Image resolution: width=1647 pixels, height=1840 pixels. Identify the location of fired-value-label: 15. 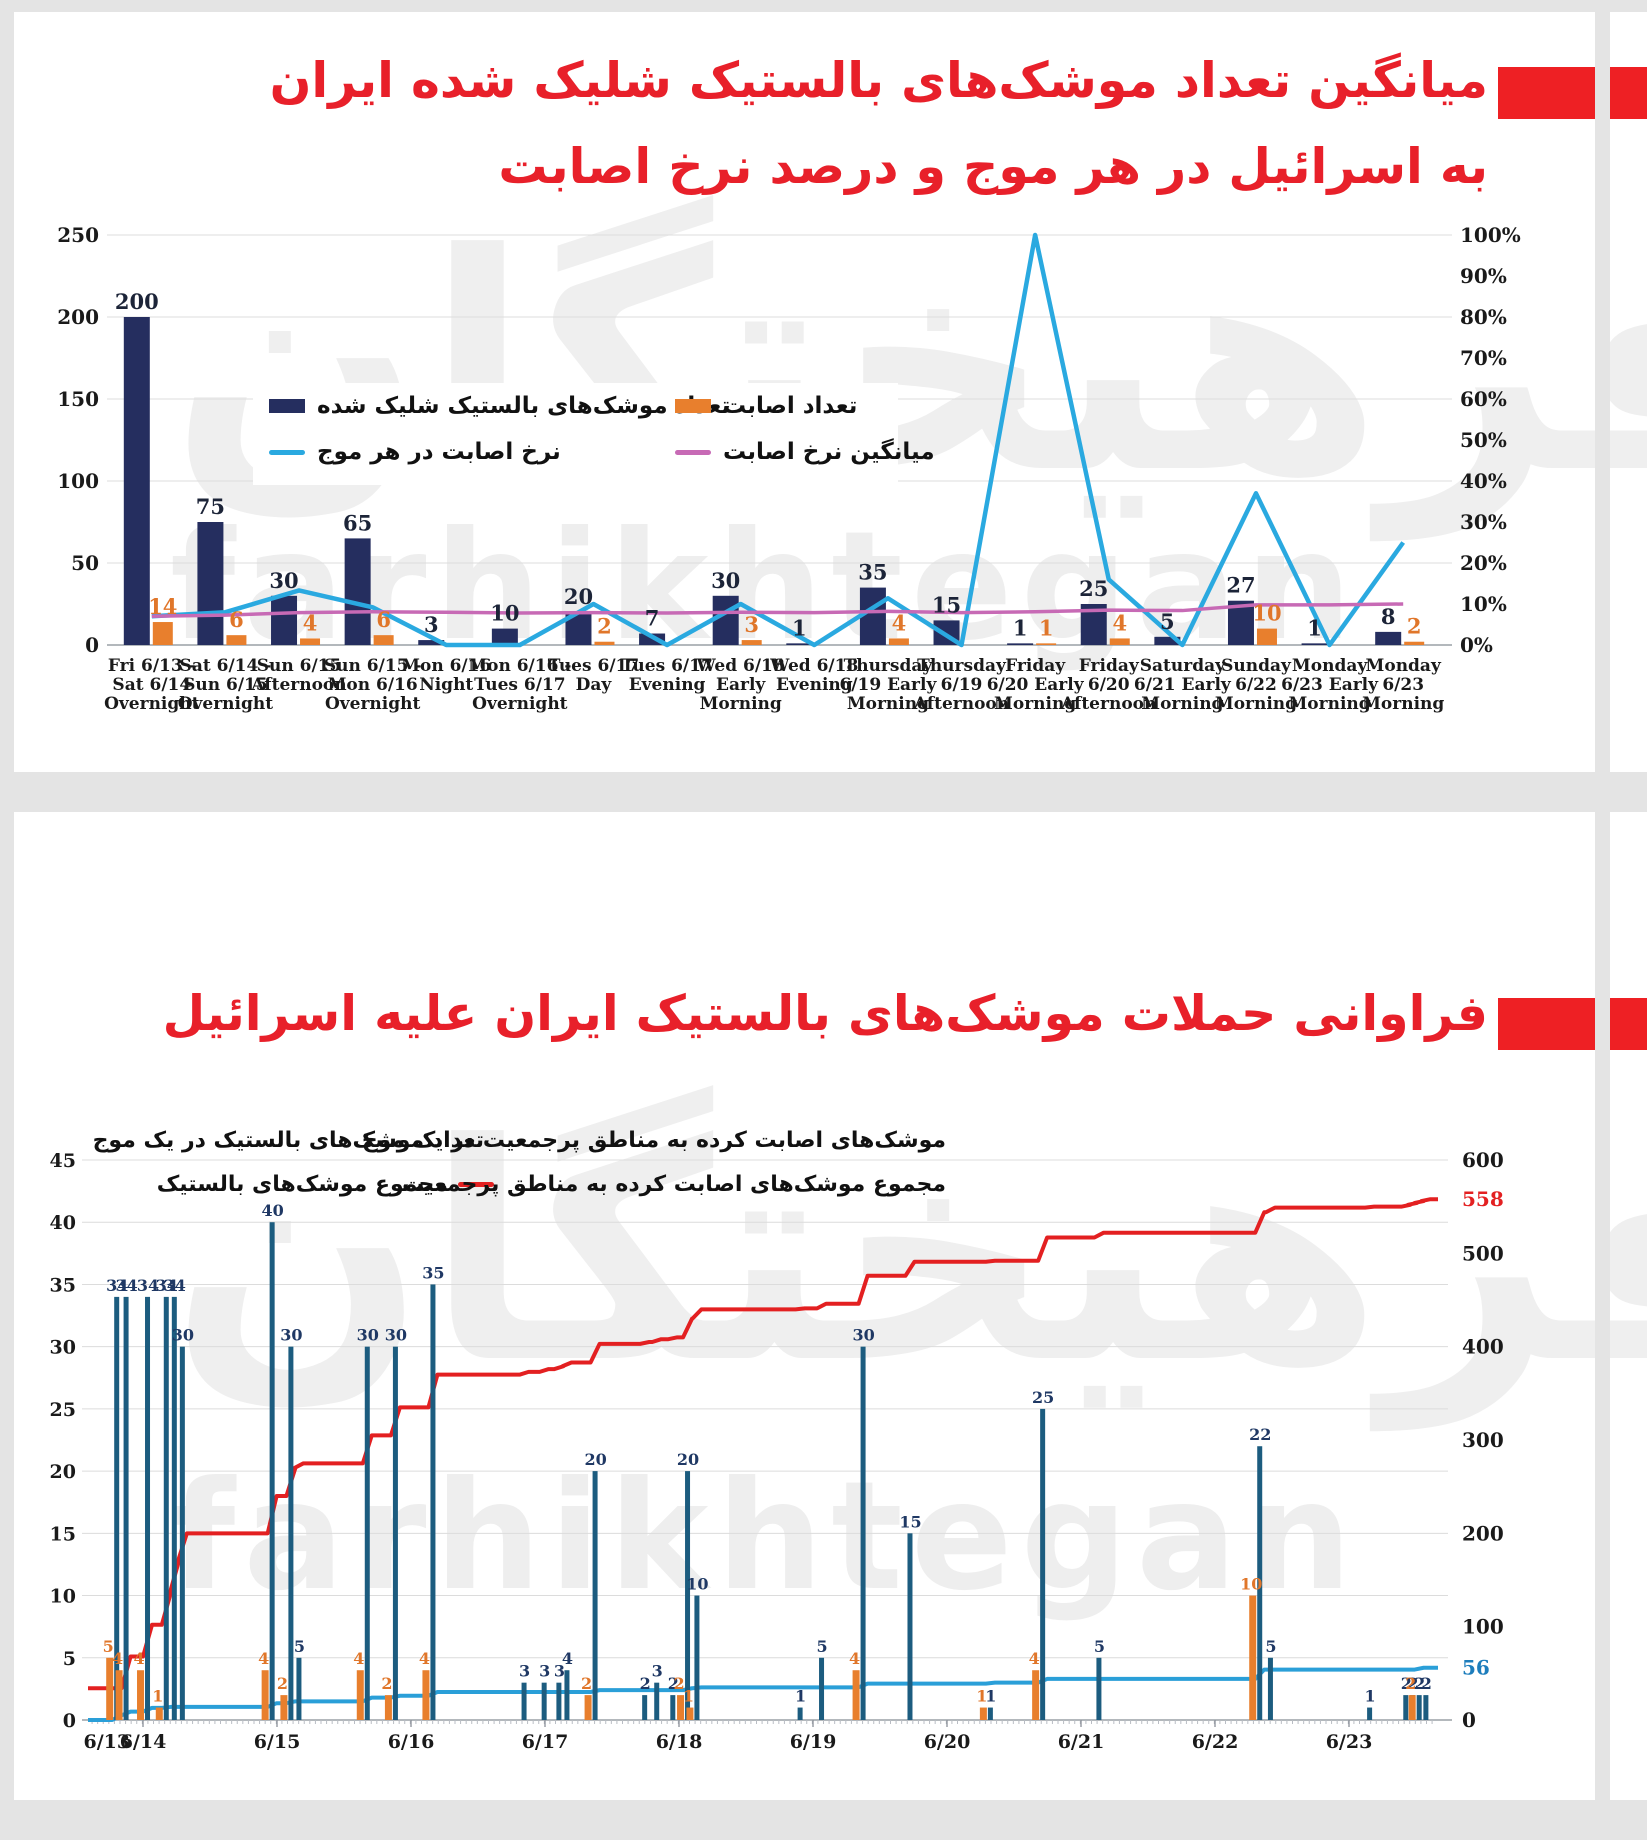
(946, 604).